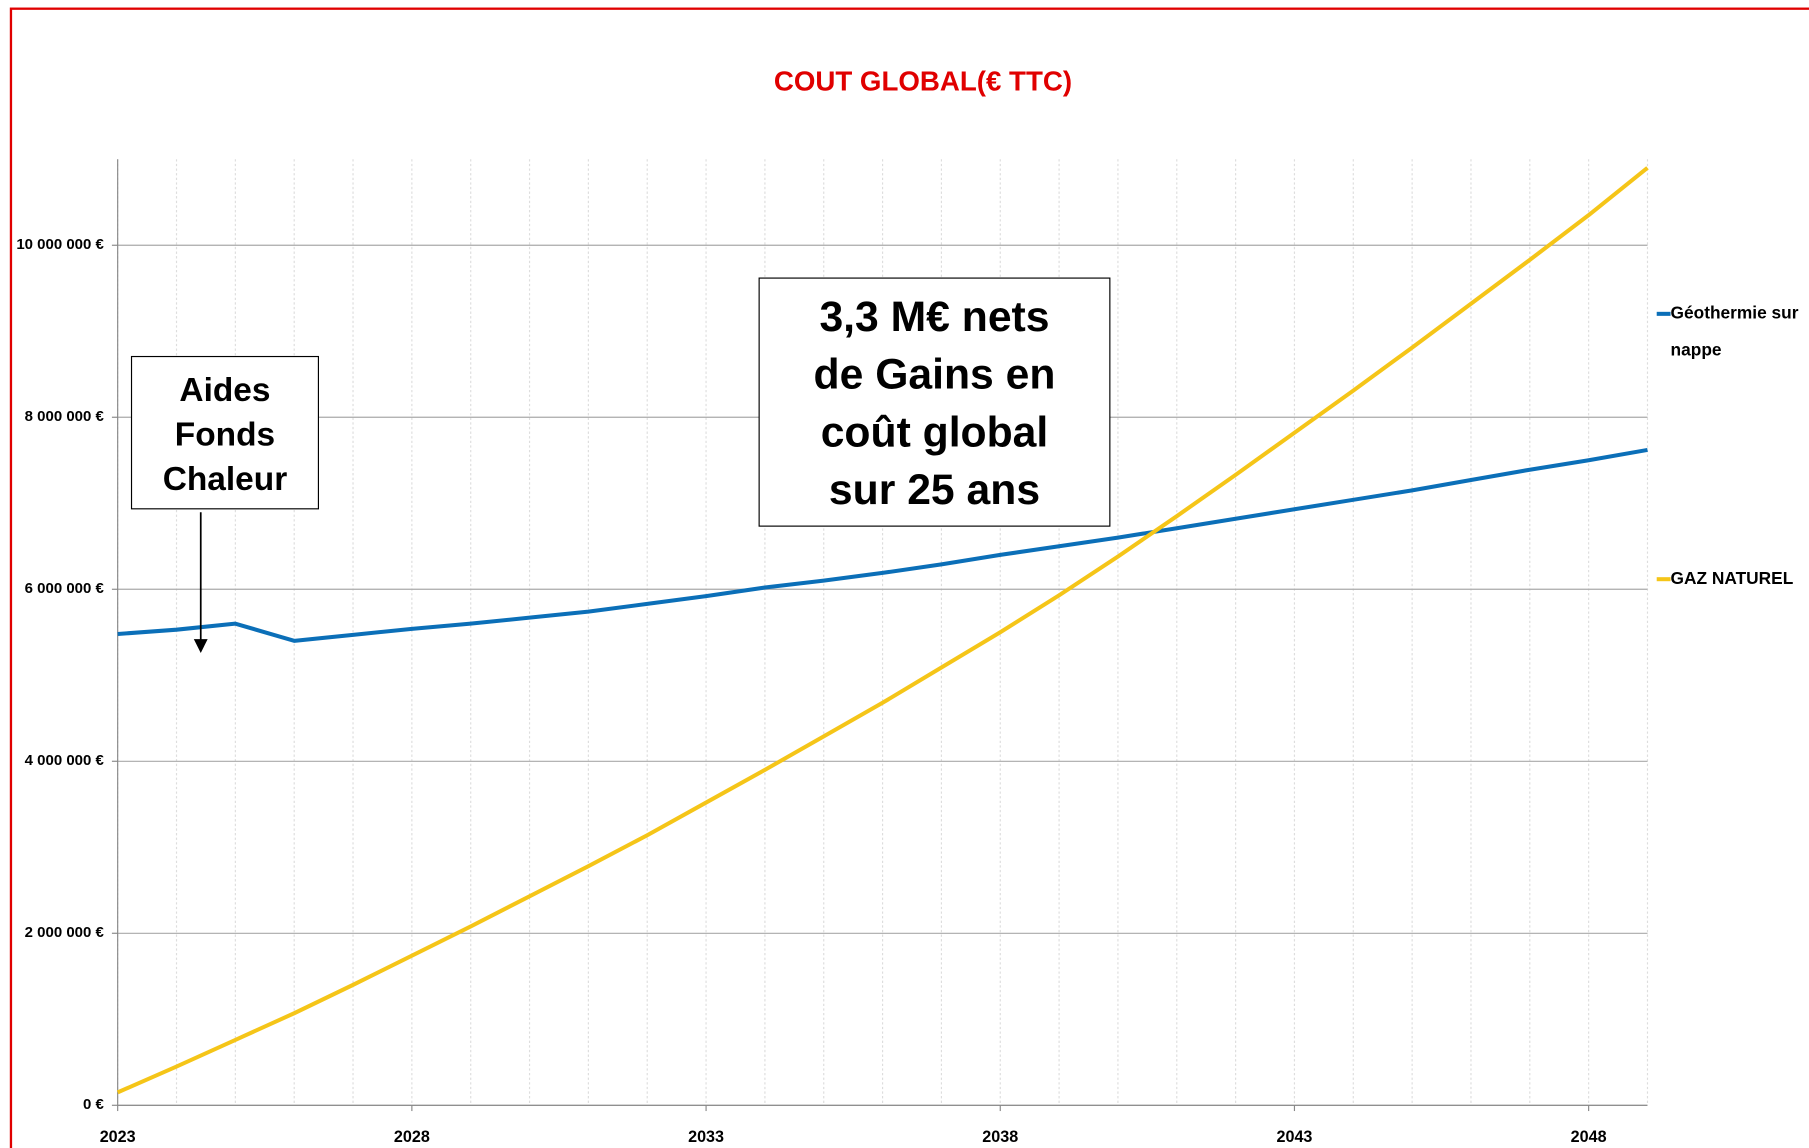 The height and width of the screenshot is (1148, 1809). I want to click on chart-title: COUT GLOBAL(€ TTC), so click(923, 80).